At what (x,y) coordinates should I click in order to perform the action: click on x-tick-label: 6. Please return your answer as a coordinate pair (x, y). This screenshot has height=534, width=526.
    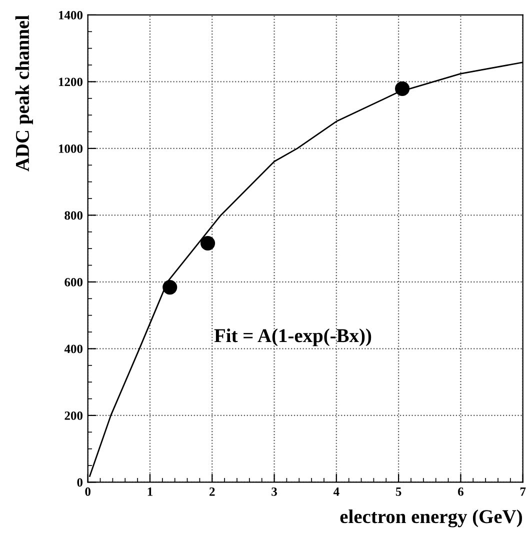
    Looking at the image, I should click on (461, 491).